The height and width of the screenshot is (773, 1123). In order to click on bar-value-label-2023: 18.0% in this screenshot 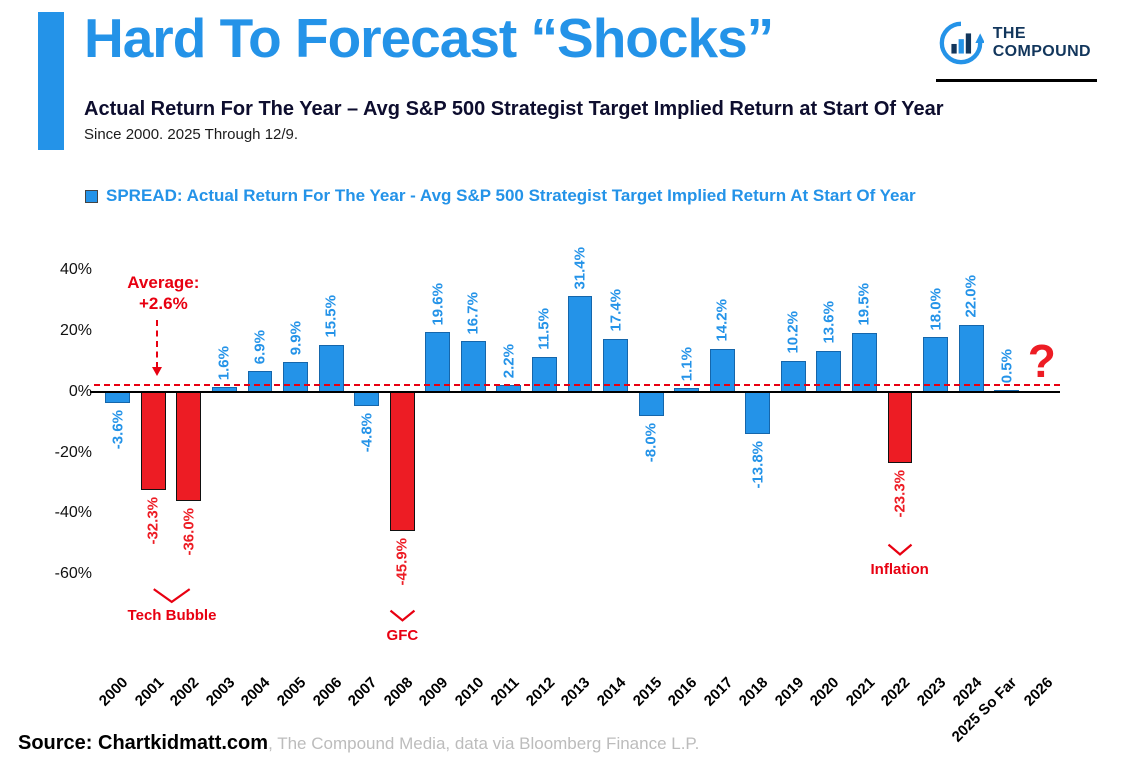, I will do `click(936, 309)`.